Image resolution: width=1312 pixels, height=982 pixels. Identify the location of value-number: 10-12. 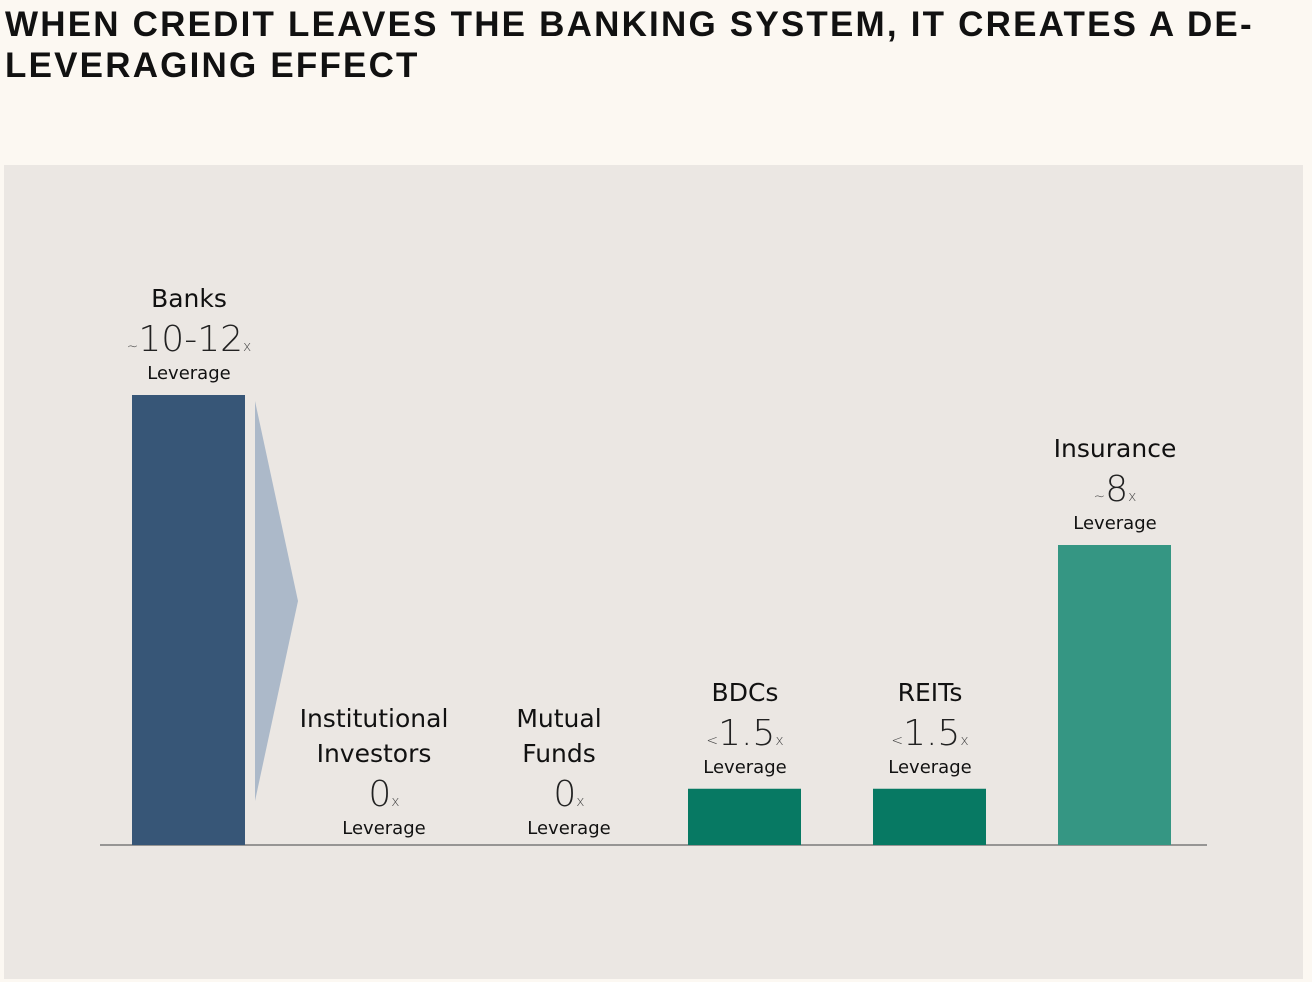
(190, 339).